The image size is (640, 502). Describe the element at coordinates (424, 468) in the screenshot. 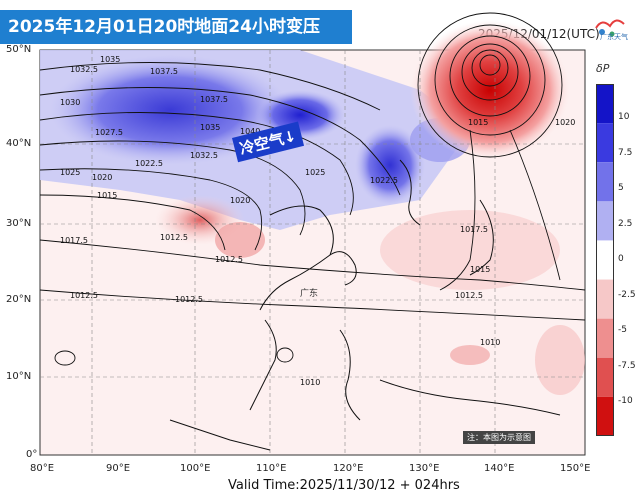

I see `lon-label-130: 130°E` at that location.